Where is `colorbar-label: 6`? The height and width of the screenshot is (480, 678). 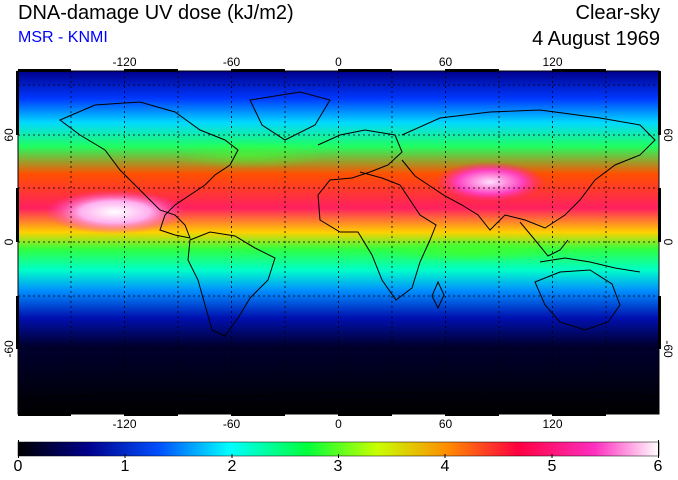 colorbar-label: 6 is located at coordinates (658, 466).